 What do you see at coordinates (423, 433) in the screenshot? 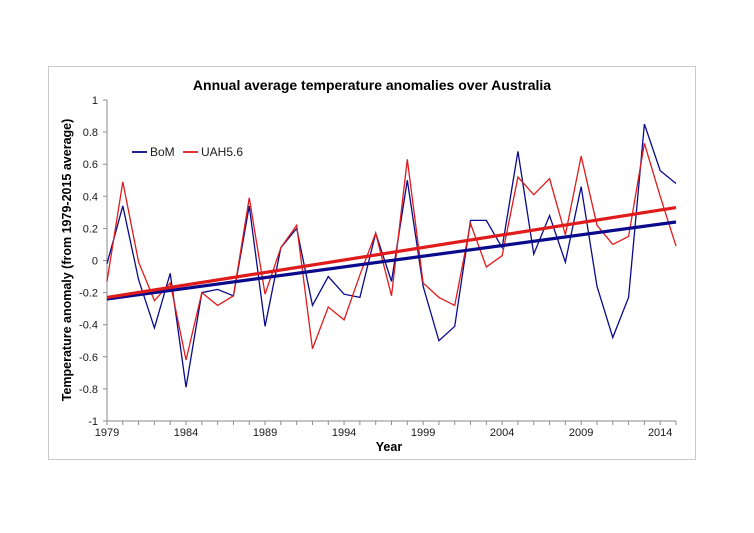
I see `x-tick-label: 1999` at bounding box center [423, 433].